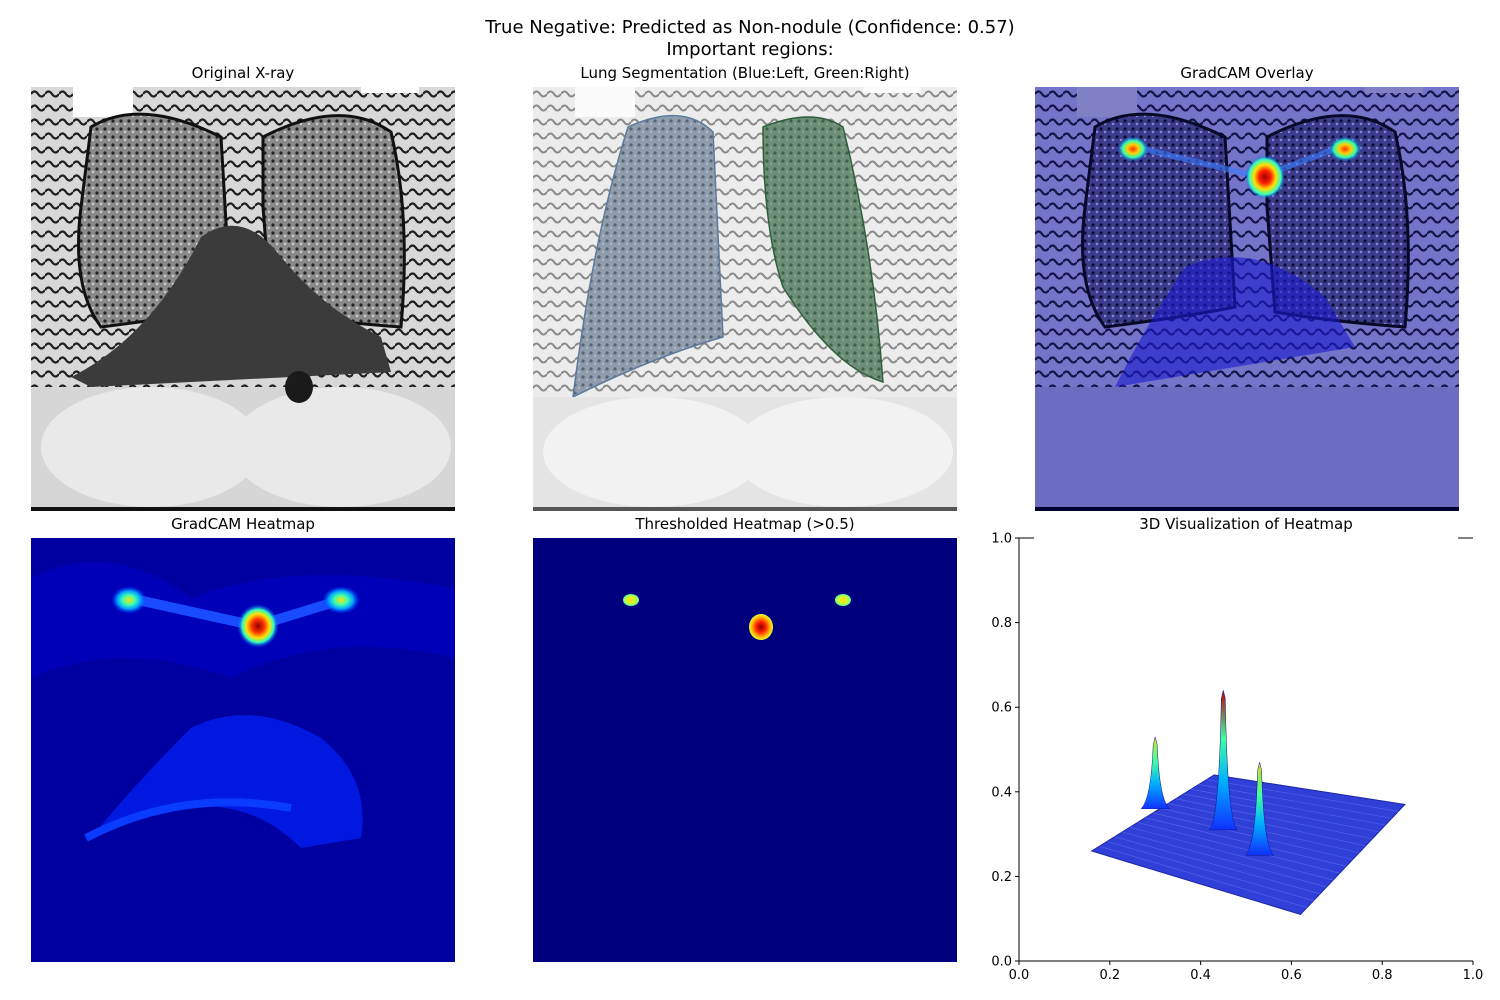 The width and height of the screenshot is (1500, 1000). I want to click on gradcam-overlay-title: GradCAM Overlay, so click(1247, 73).